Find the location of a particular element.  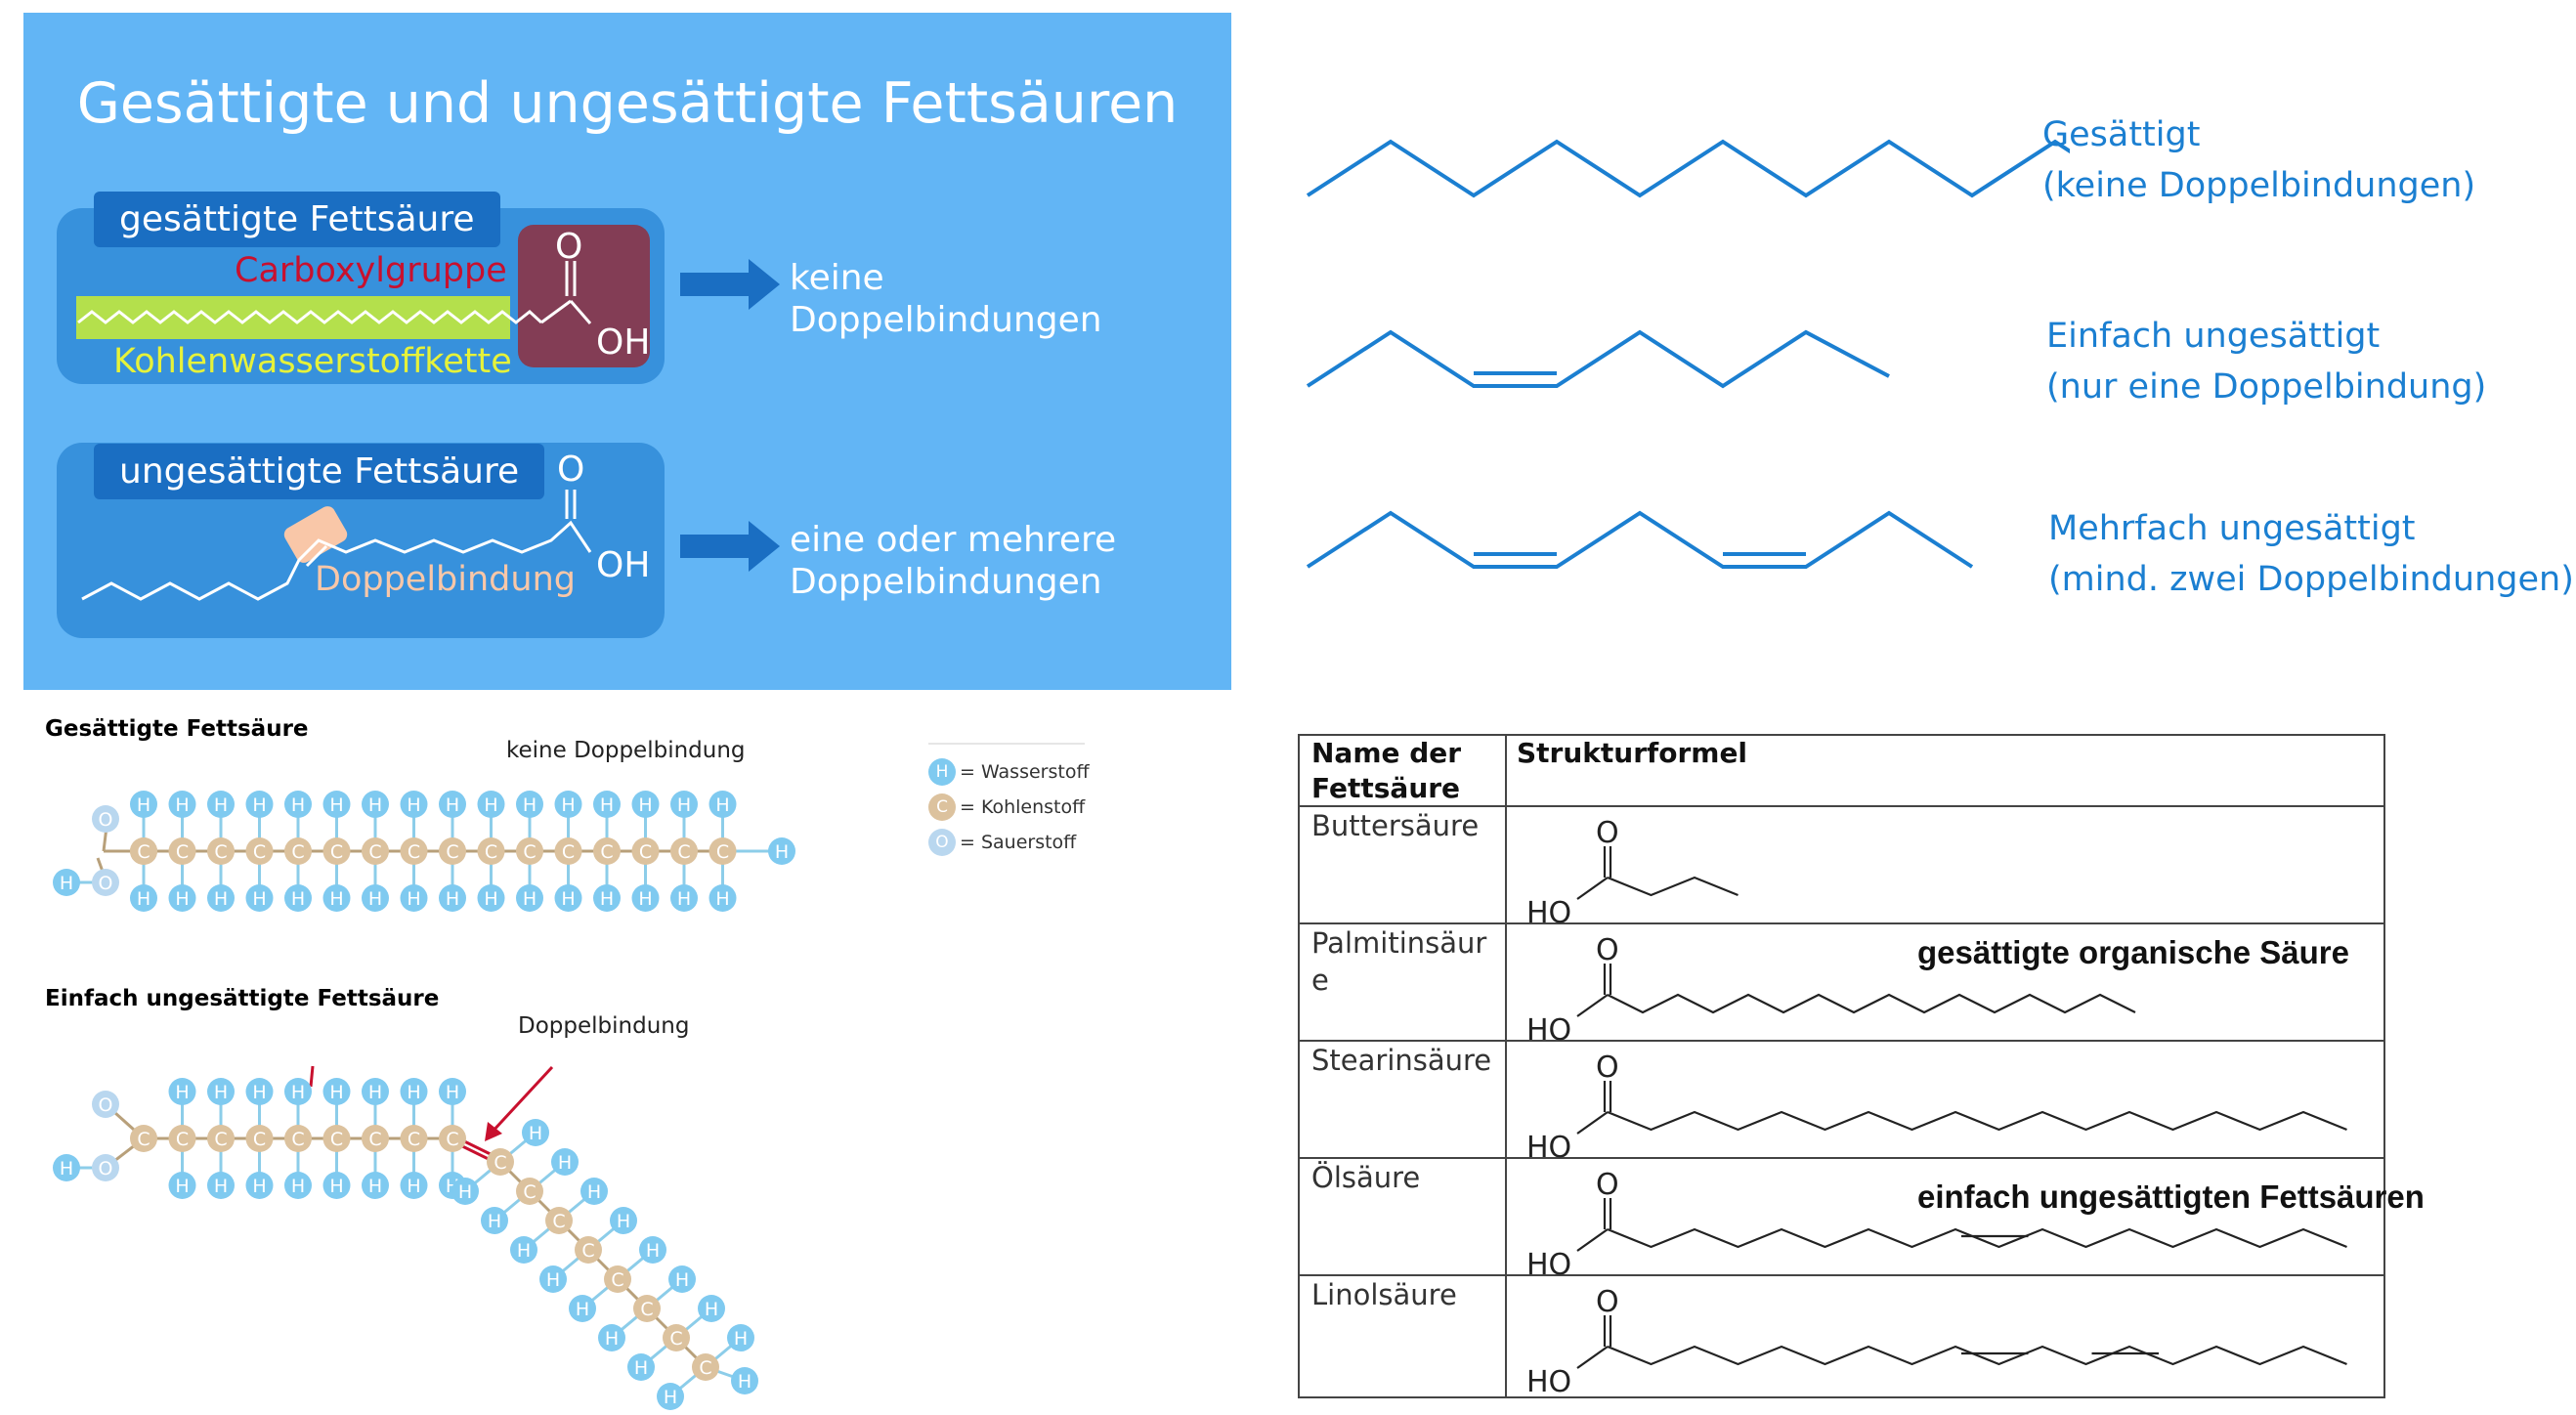

poly-sublabel: (mind. zwei Doppelbindungen) is located at coordinates (2311, 579).